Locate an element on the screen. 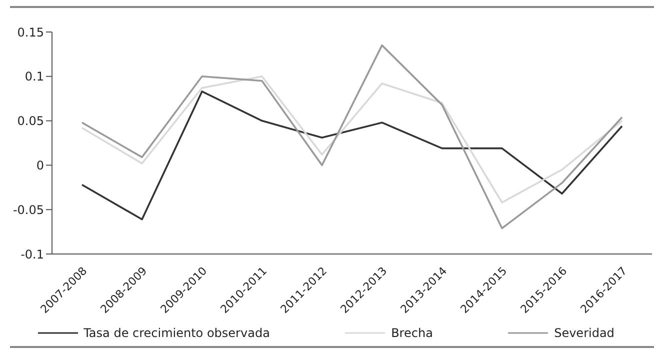 The width and height of the screenshot is (664, 358). y-tick-label: 0.15 is located at coordinates (30, 32).